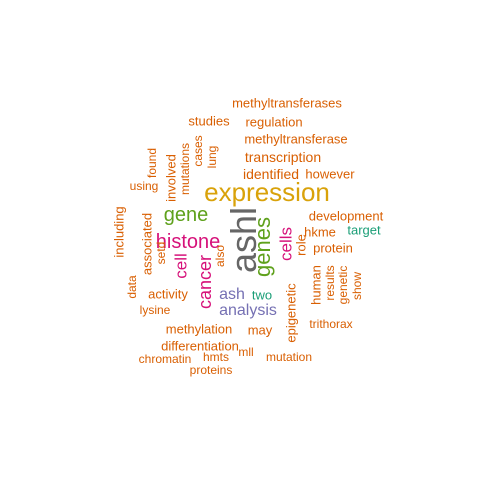 This screenshot has width=480, height=480. I want to click on word-ash: ash, so click(232, 294).